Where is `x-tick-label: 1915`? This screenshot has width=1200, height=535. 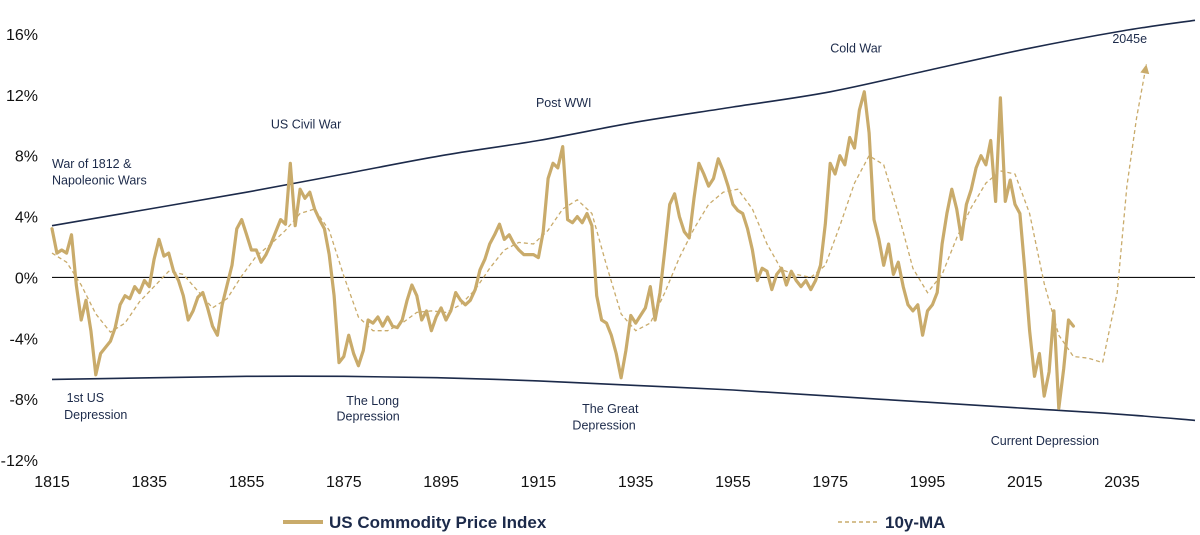 x-tick-label: 1915 is located at coordinates (539, 482).